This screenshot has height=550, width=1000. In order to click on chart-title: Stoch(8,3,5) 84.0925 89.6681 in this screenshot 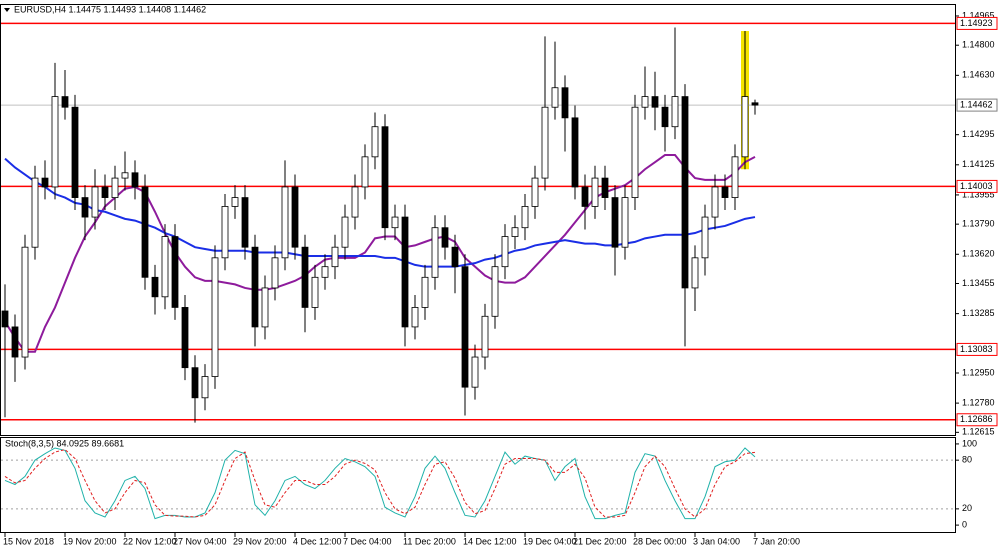, I will do `click(64, 443)`.